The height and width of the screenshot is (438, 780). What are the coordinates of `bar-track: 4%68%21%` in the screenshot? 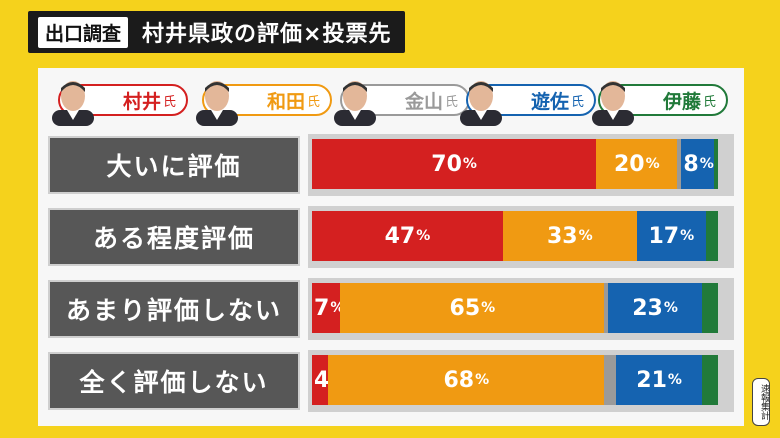 It's located at (521, 381).